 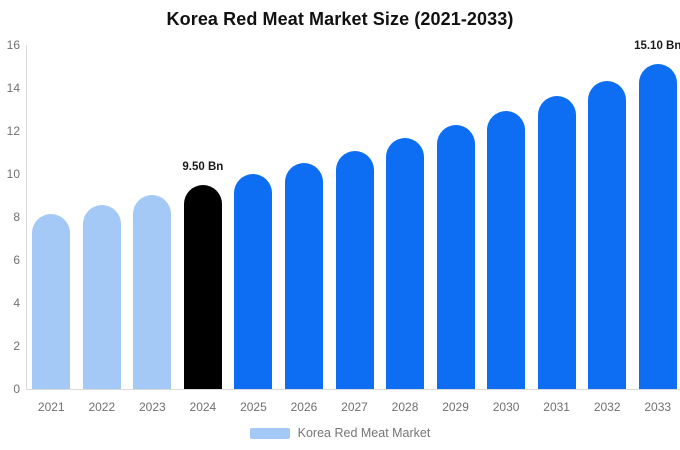 I want to click on bar-2021, so click(x=51, y=301).